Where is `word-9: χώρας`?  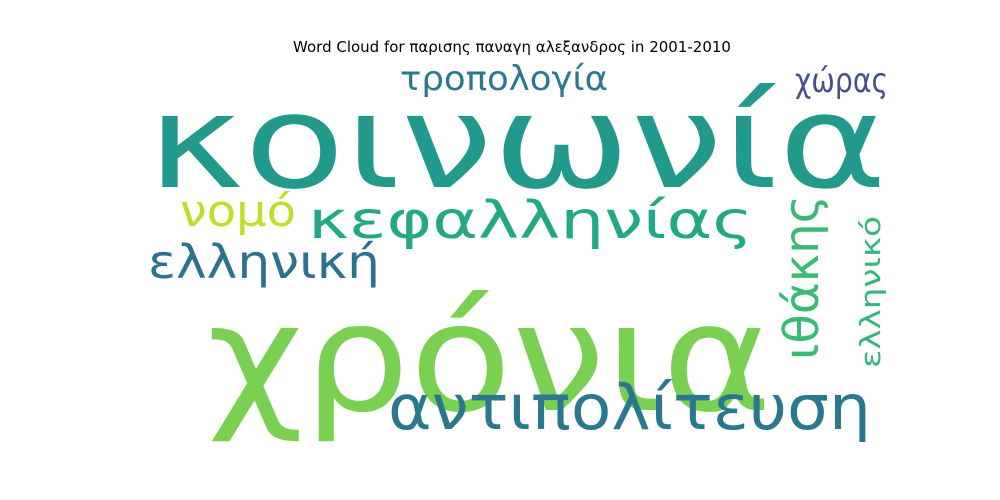 word-9: χώρας is located at coordinates (841, 81).